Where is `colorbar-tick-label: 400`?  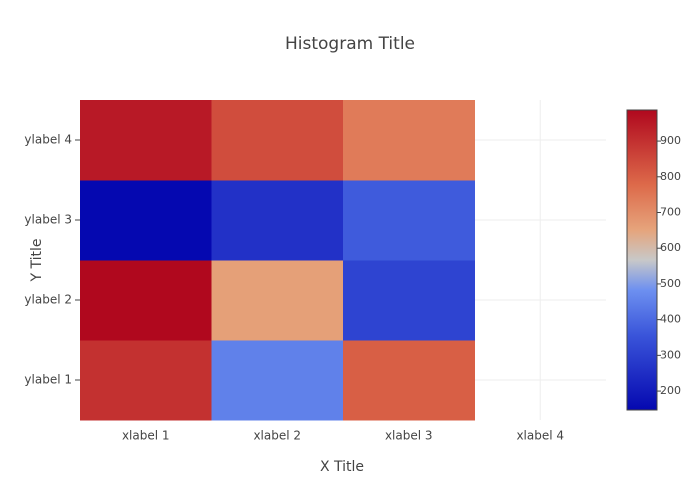 colorbar-tick-label: 400 is located at coordinates (670, 319).